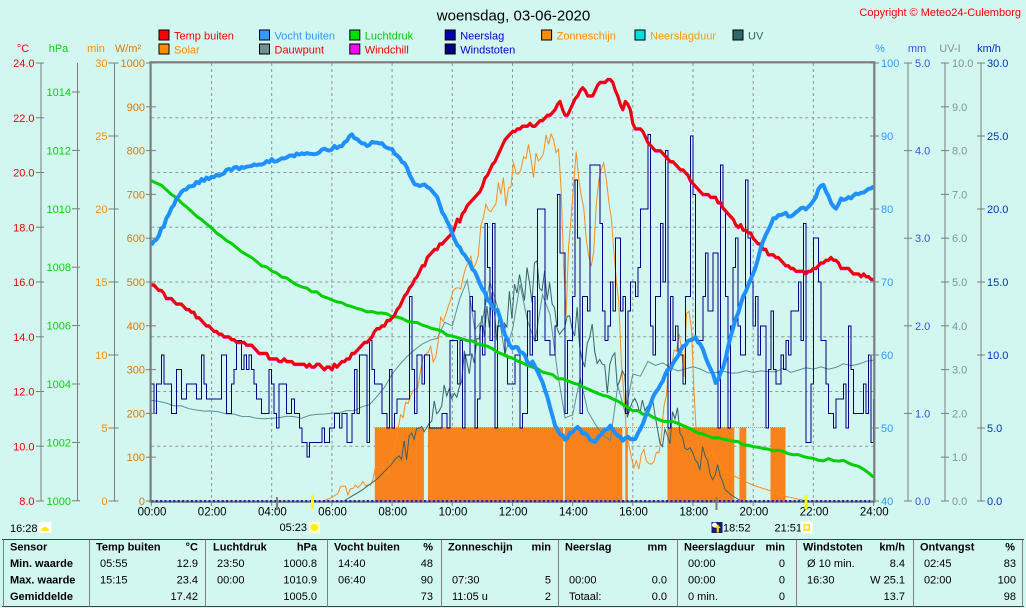  I want to click on svg-text: 40, so click(887, 502).